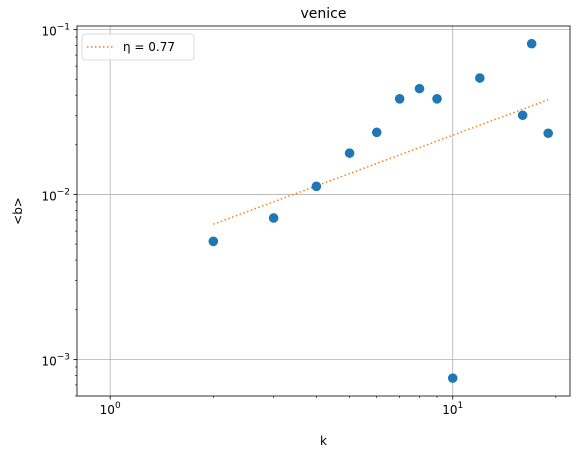  Describe the element at coordinates (149, 47) in the screenshot. I see `legend-label: η = 0.77` at that location.